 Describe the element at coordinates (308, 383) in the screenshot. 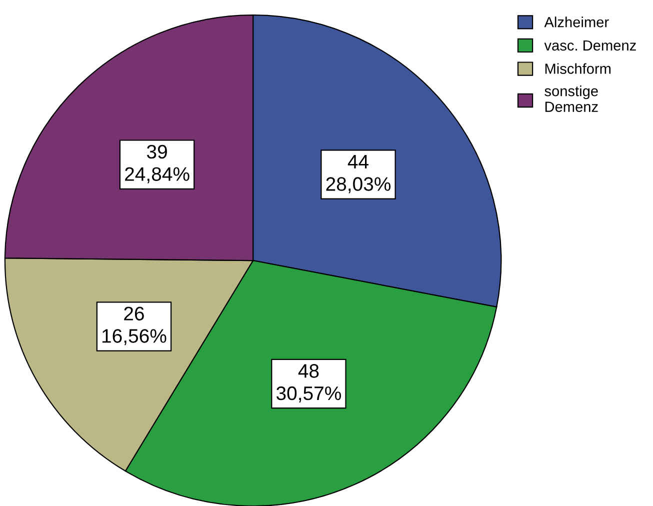

I see `data-label: 48 30,57%` at that location.